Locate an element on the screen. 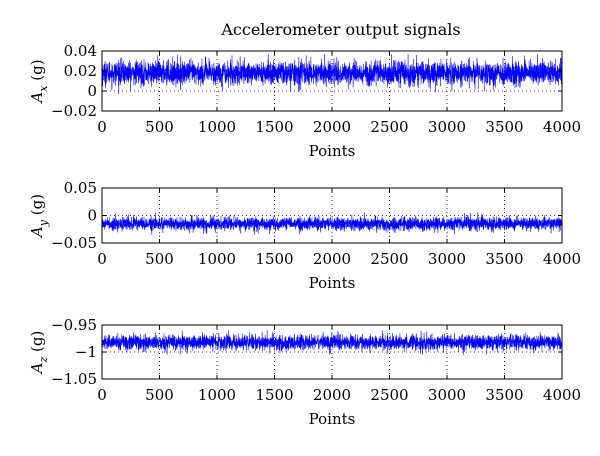 This screenshot has height=456, width=600. y-tick-label: 0.04 is located at coordinates (80, 51).